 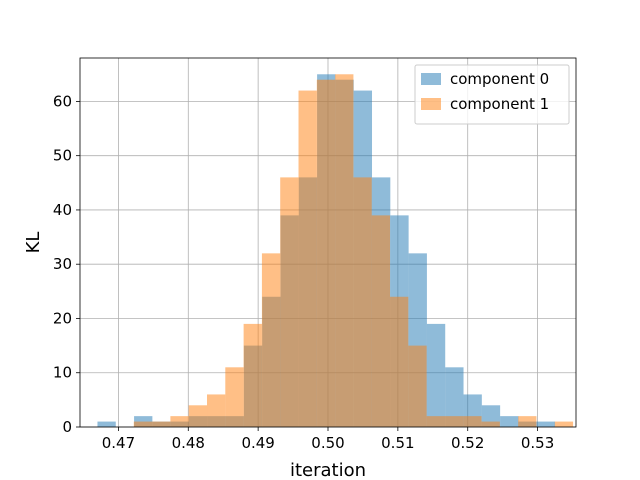 What do you see at coordinates (499, 79) in the screenshot?
I see `legend-label-component-0: component 0` at bounding box center [499, 79].